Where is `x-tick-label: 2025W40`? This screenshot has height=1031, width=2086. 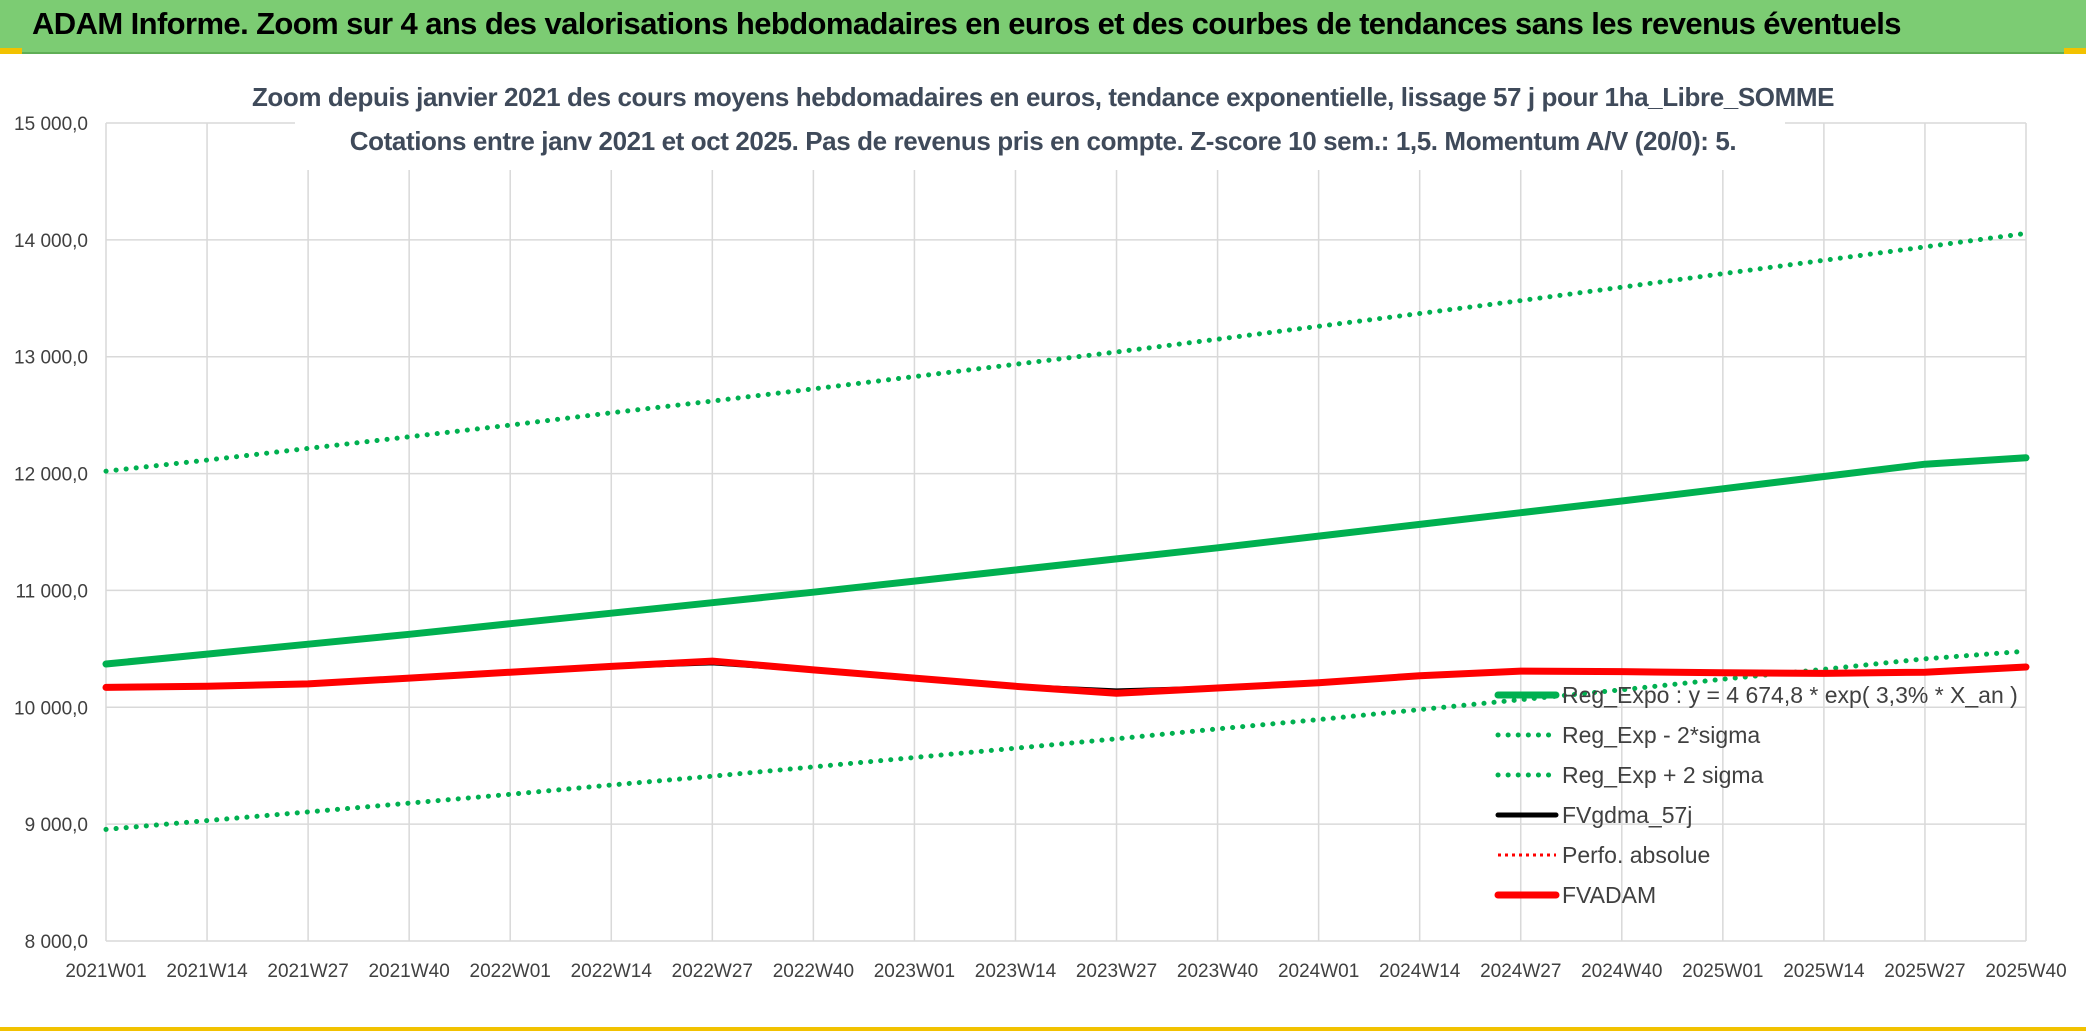 x-tick-label: 2025W40 is located at coordinates (2025, 971).